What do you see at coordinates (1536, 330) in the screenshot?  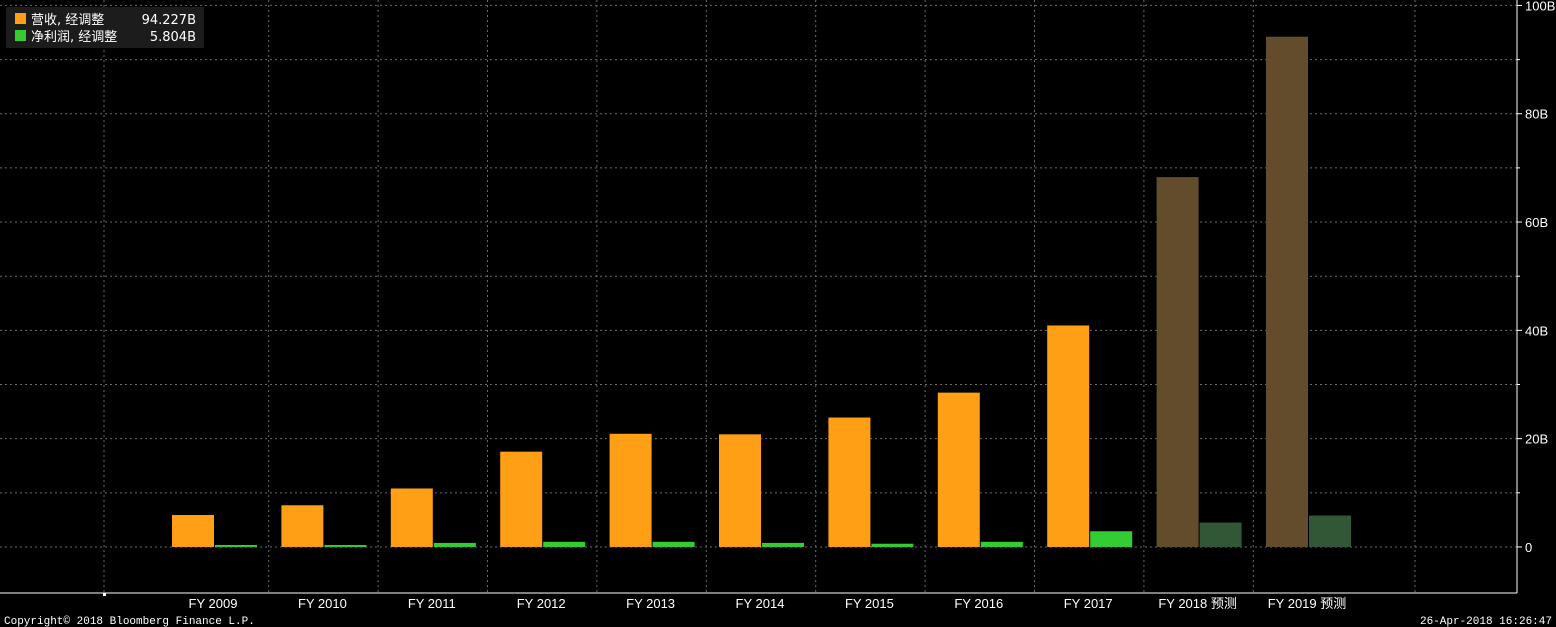 I see `y-tick-label: 40B` at bounding box center [1536, 330].